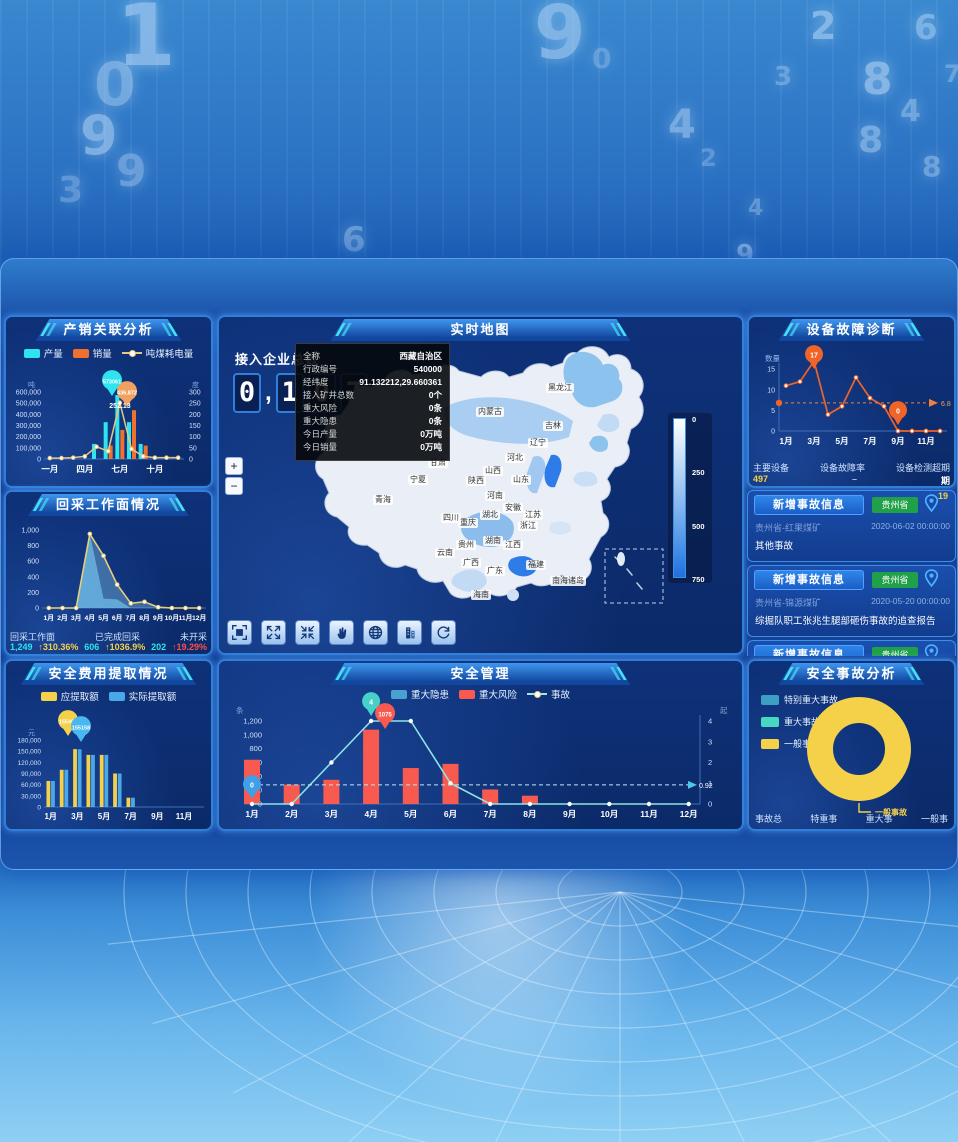 This screenshot has width=958, height=1142. I want to click on workface-stats-labels: 回采工作面 已完成回采 未开采, so click(108, 636).